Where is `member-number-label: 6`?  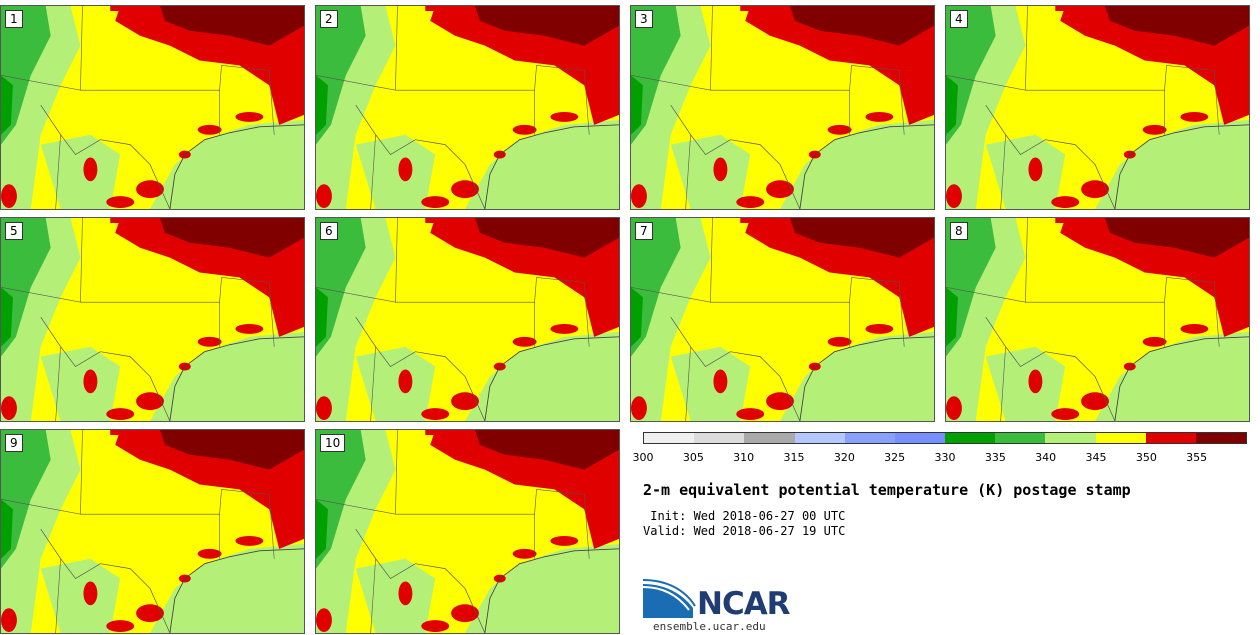
member-number-label: 6 is located at coordinates (329, 231).